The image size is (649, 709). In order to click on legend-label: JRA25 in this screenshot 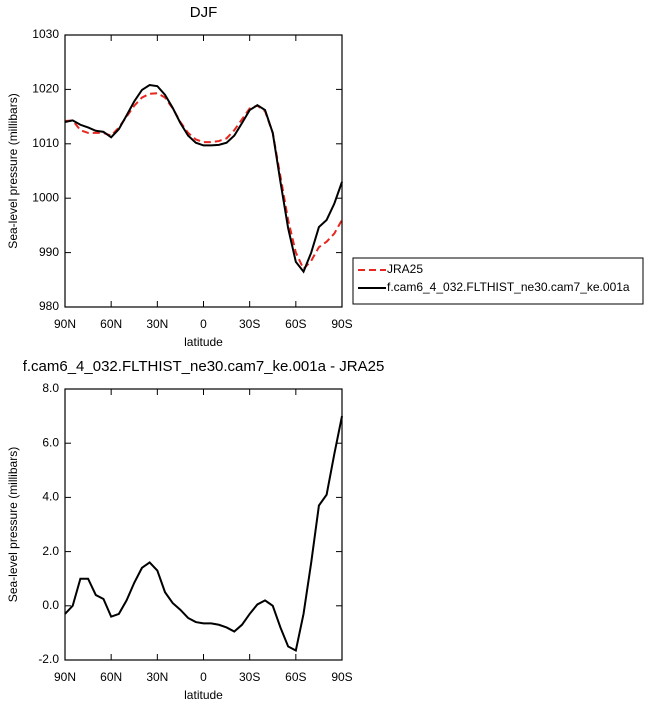, I will do `click(405, 269)`.